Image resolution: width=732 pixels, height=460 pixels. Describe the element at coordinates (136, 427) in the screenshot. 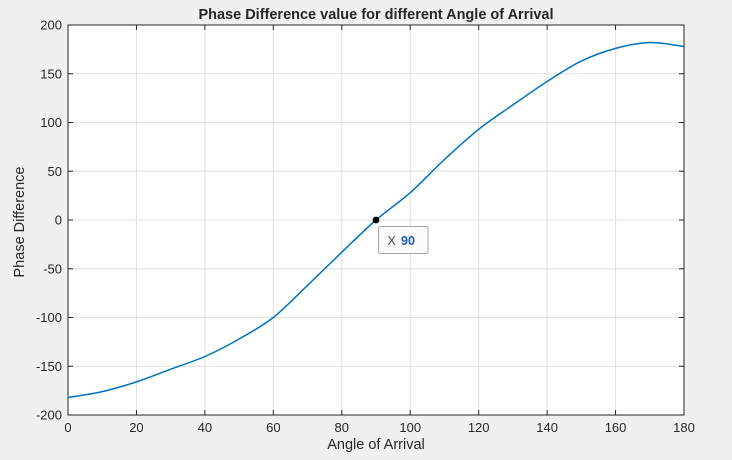

I see `x-tick-label: 20` at that location.